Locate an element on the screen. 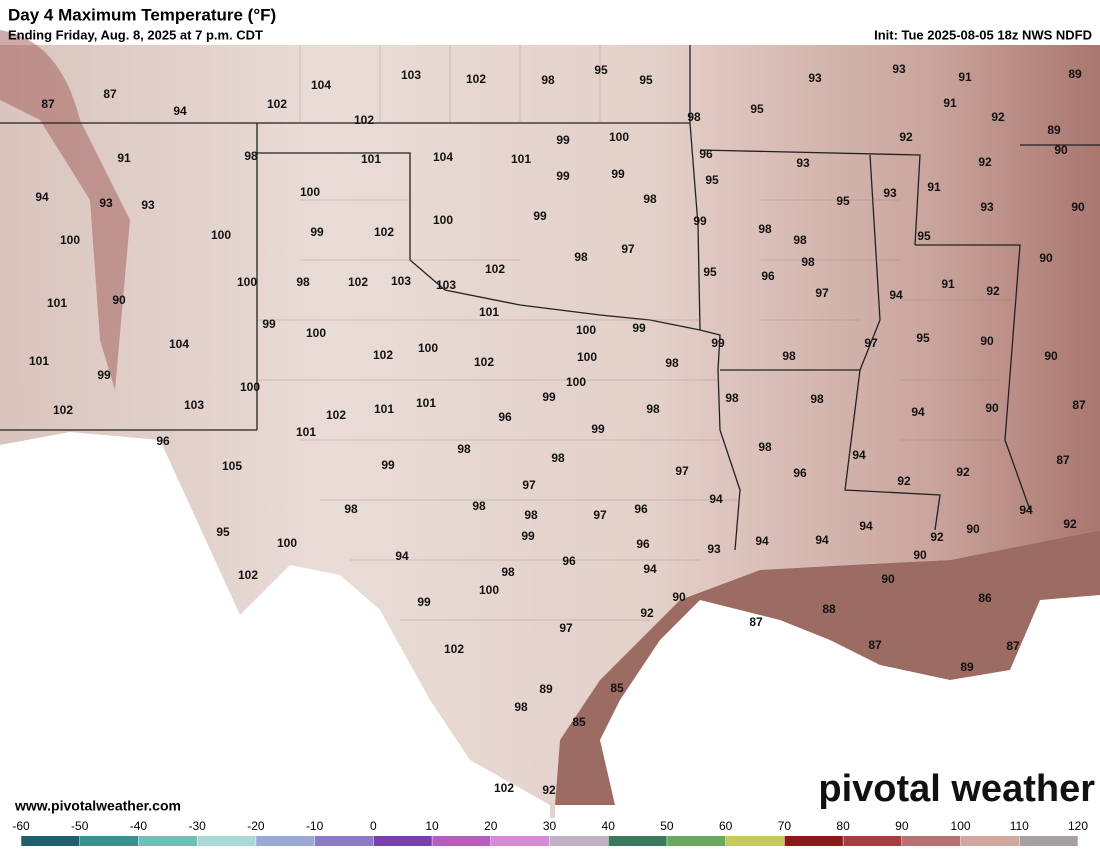  logo: pivotal weather is located at coordinates (956, 789).